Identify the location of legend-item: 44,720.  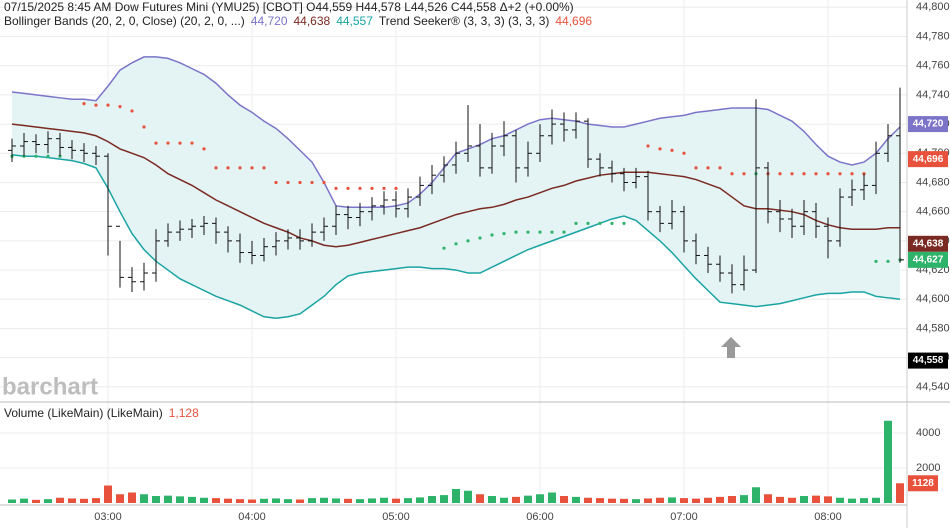
(269, 21).